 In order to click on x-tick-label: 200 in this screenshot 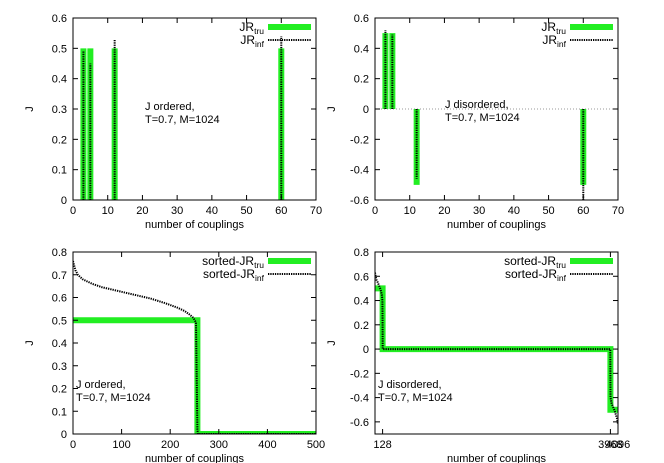, I will do `click(170, 445)`.